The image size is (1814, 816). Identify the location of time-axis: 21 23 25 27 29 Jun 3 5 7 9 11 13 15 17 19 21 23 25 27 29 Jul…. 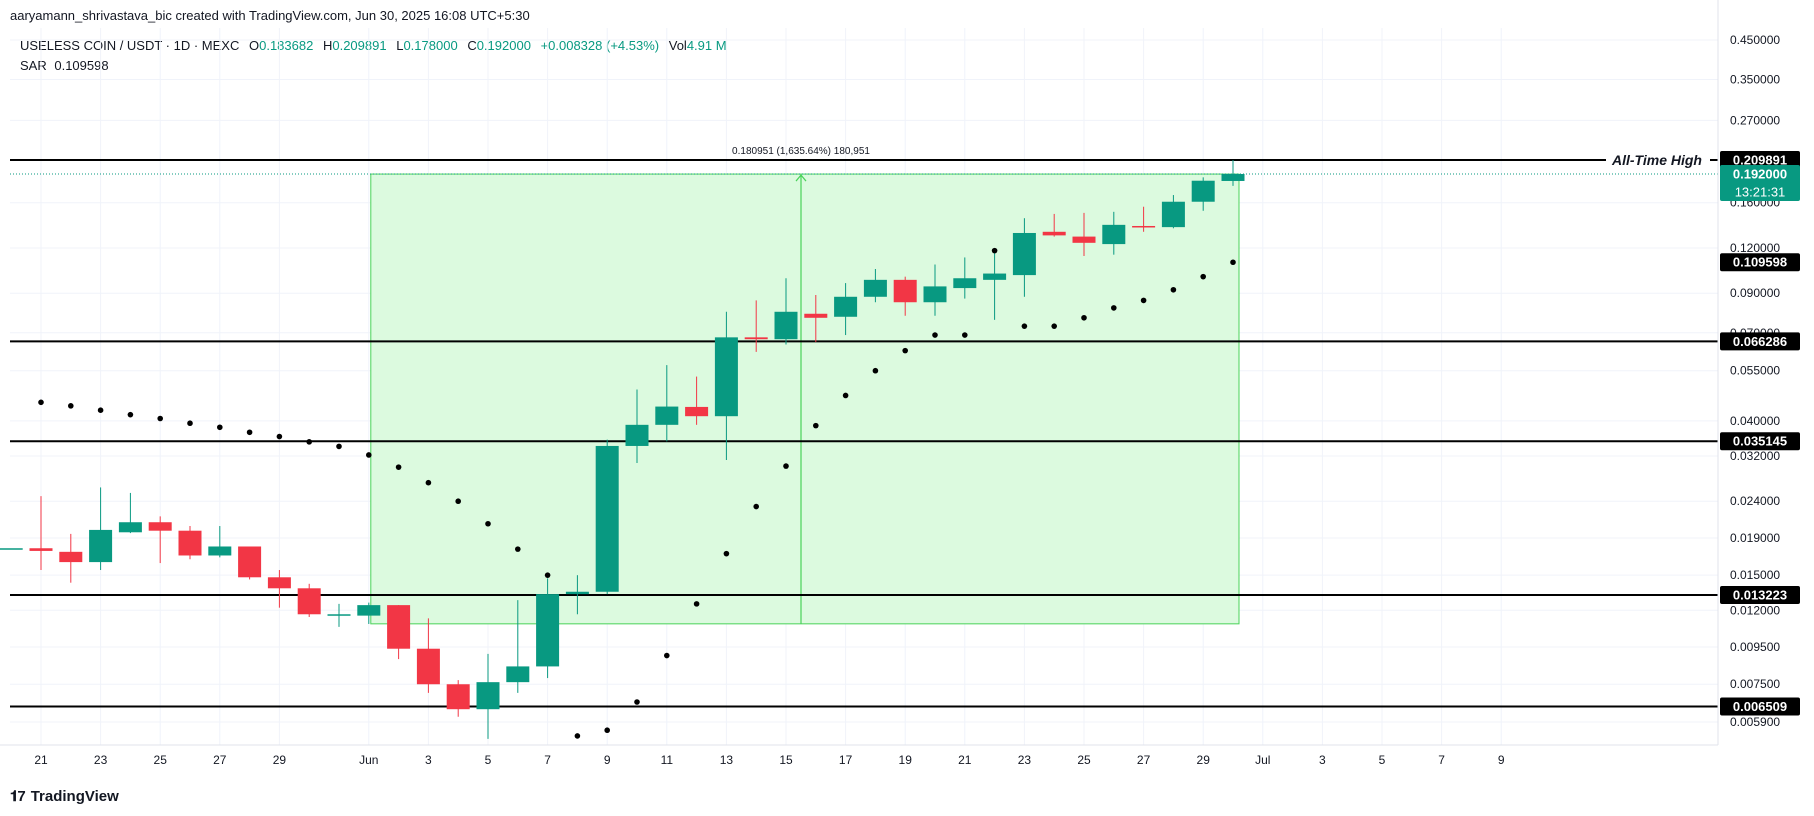
(859, 755).